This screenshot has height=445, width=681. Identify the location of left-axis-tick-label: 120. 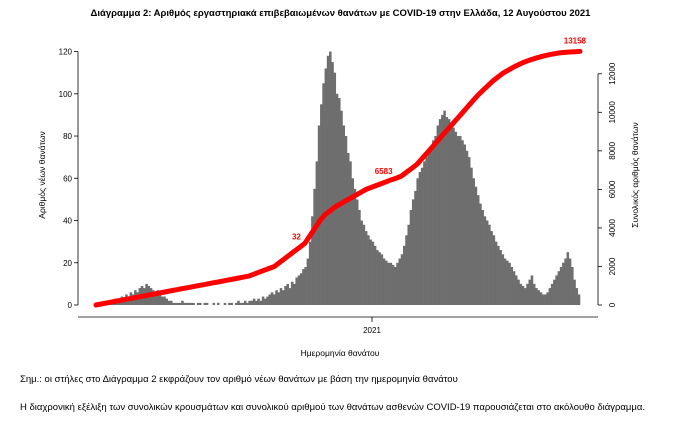
(66, 52).